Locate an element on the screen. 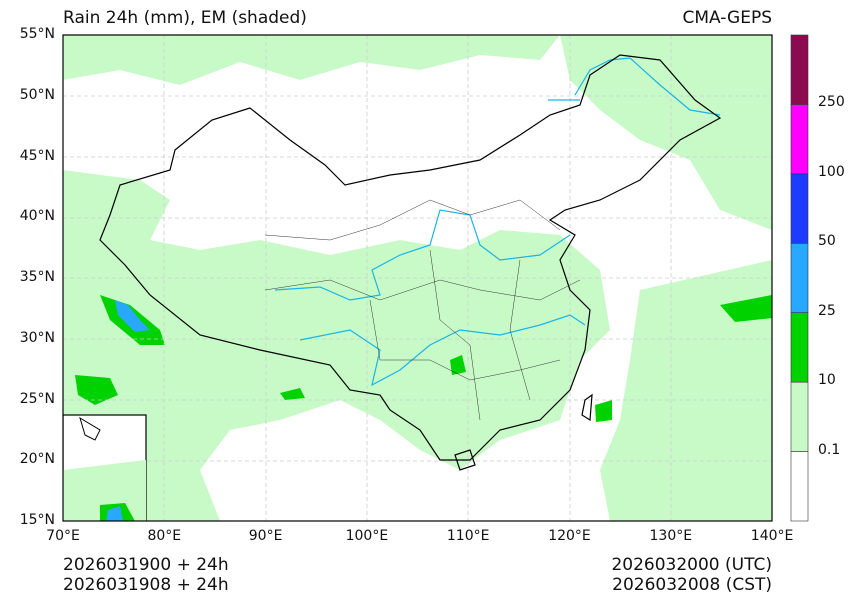 The height and width of the screenshot is (606, 860). footer-left: 2026031900 + 24h 2026031908 + 24h is located at coordinates (146, 575).